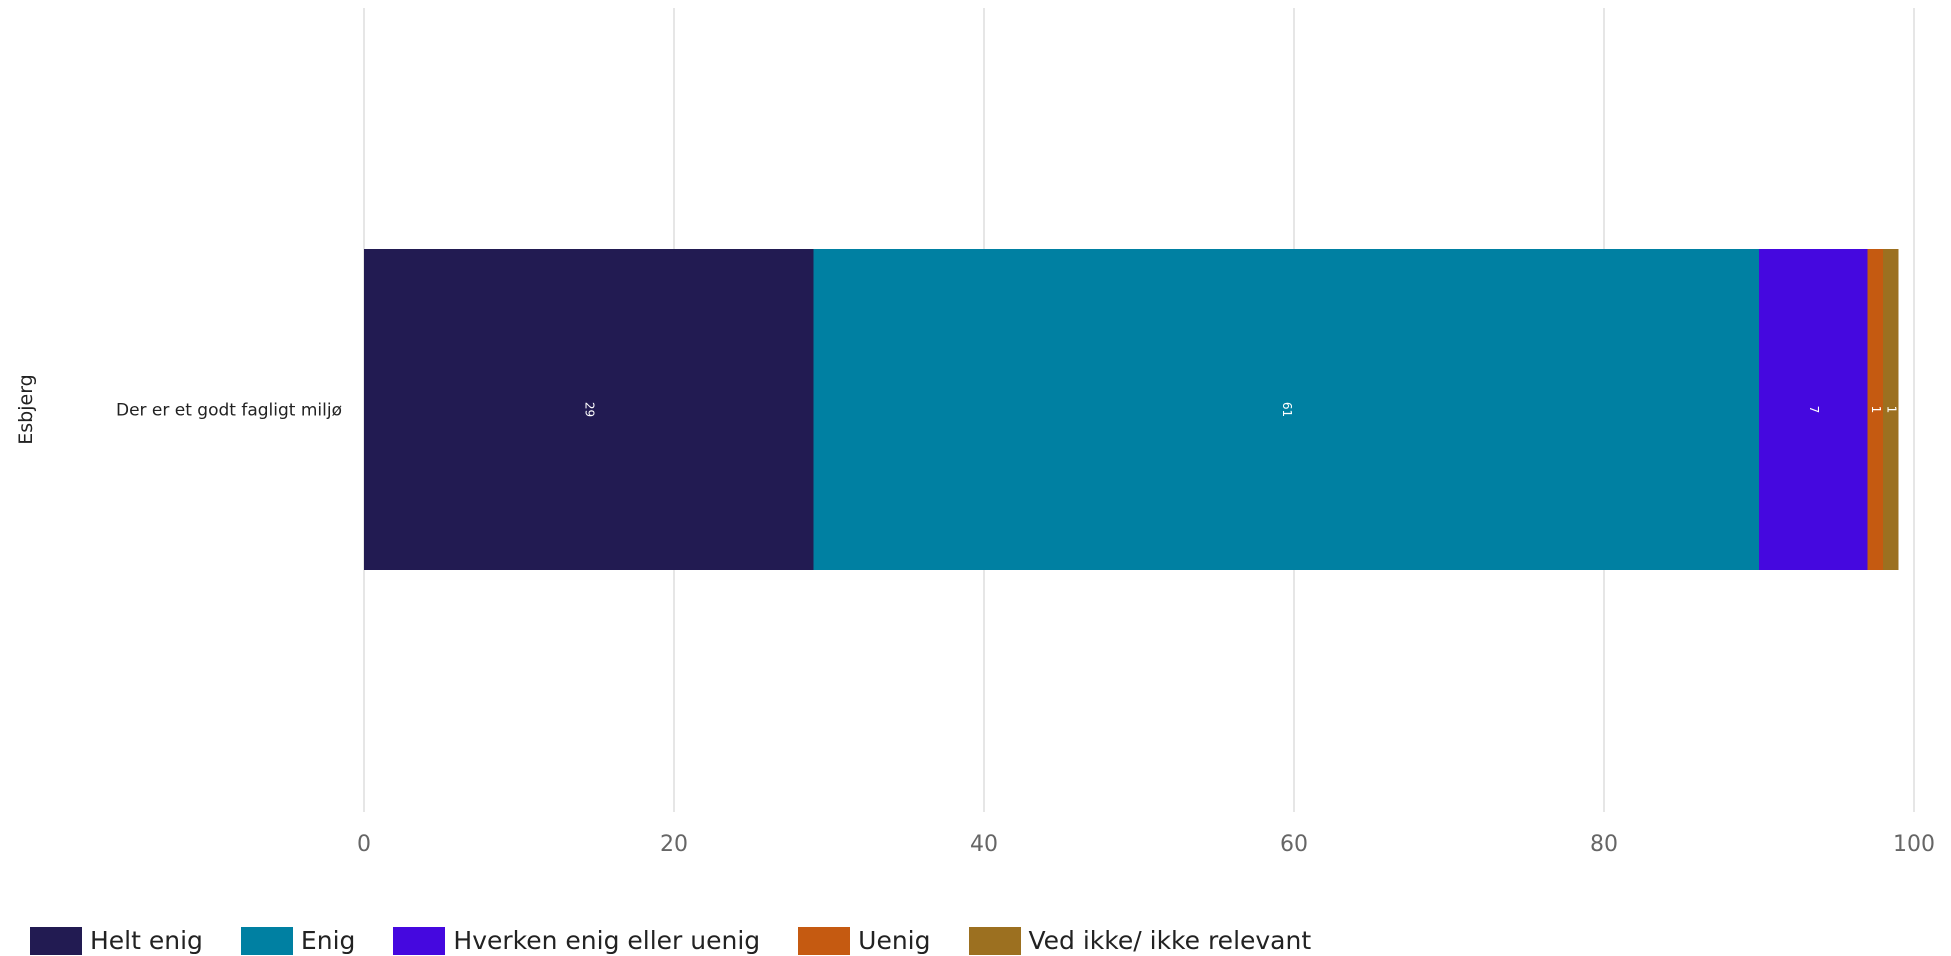 The image size is (1951, 956). I want to click on x-tick-label: 100, so click(1914, 844).